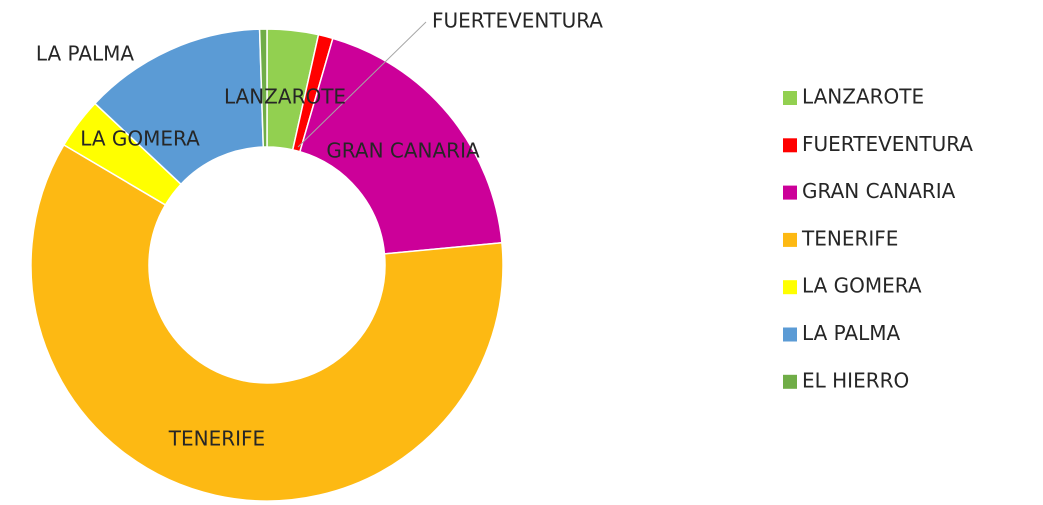 The width and height of the screenshot is (1043, 505). What do you see at coordinates (216, 439) in the screenshot?
I see `data-label: TENERIFE` at bounding box center [216, 439].